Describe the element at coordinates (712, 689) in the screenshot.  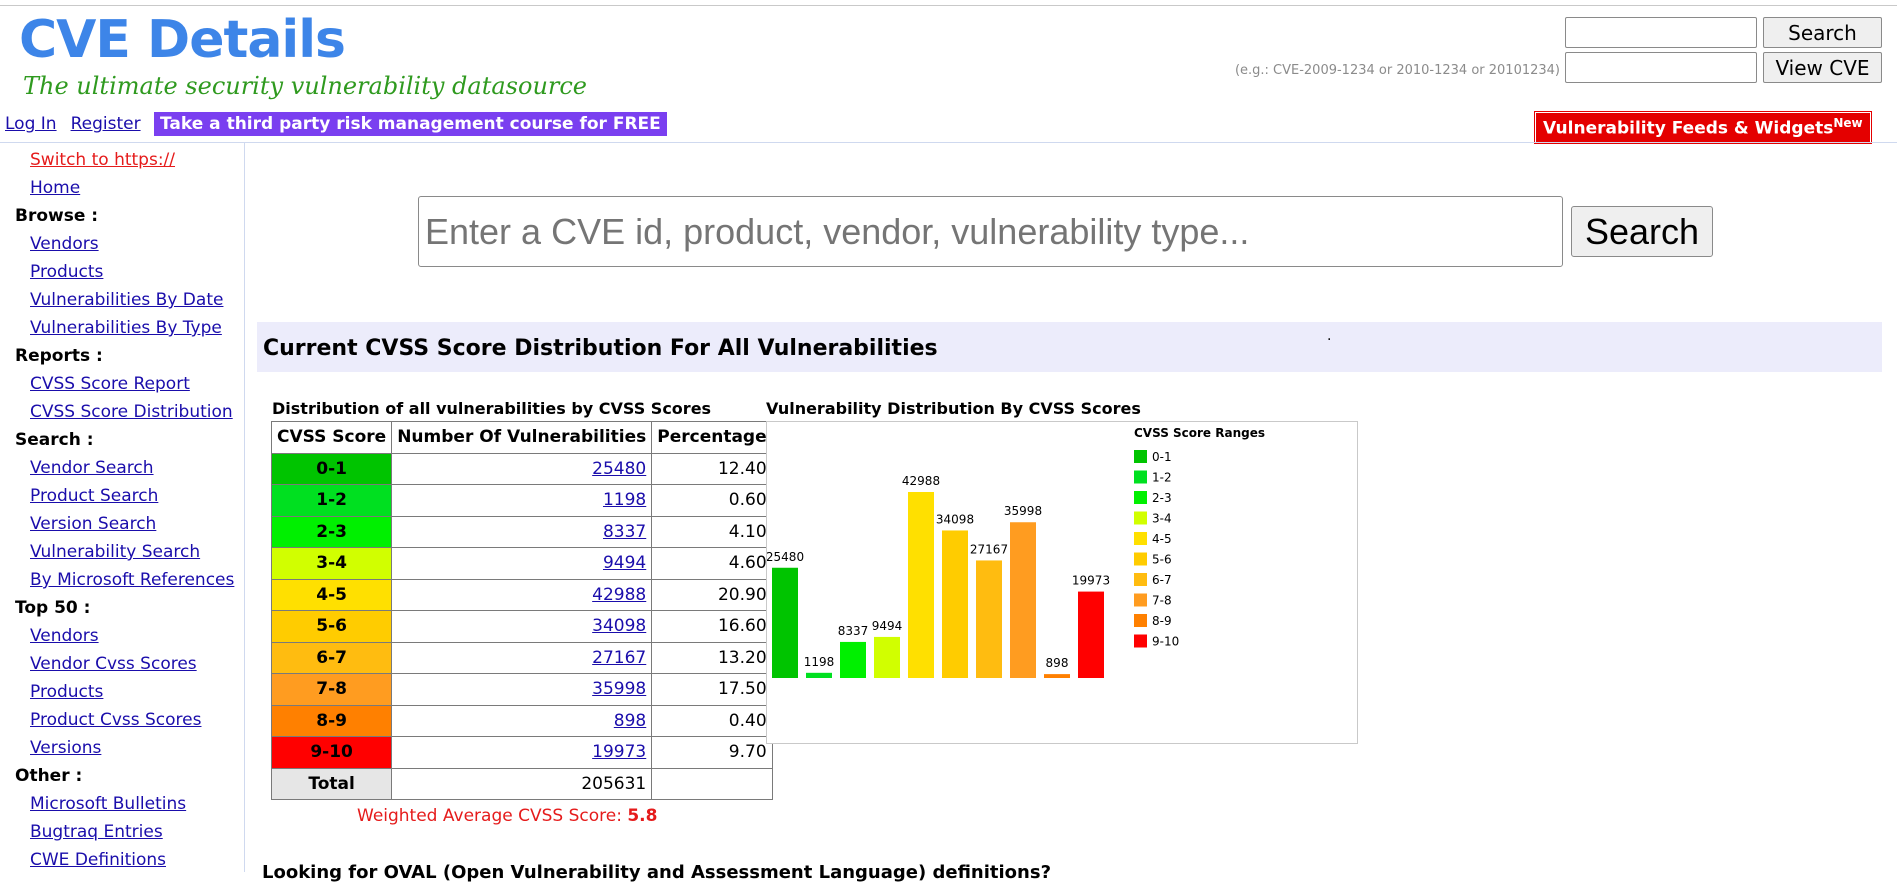
I see `percentage-cell: 17.50` at that location.